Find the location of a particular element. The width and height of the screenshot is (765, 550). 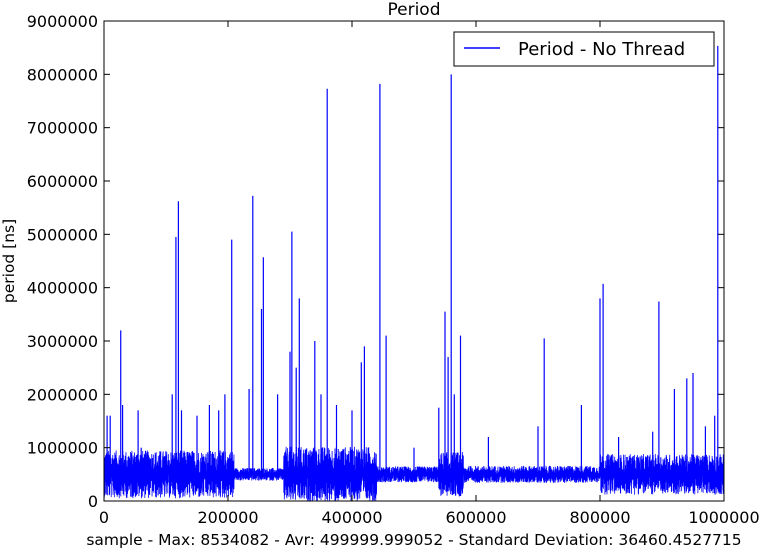

y-tick-label: 9000000 is located at coordinates (62, 21).